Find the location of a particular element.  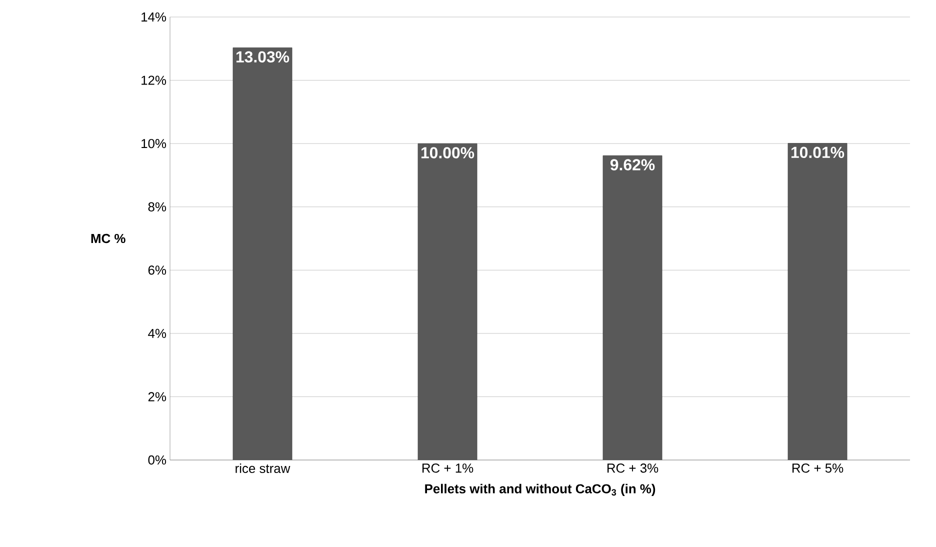

data-label: 10.01% is located at coordinates (817, 152).